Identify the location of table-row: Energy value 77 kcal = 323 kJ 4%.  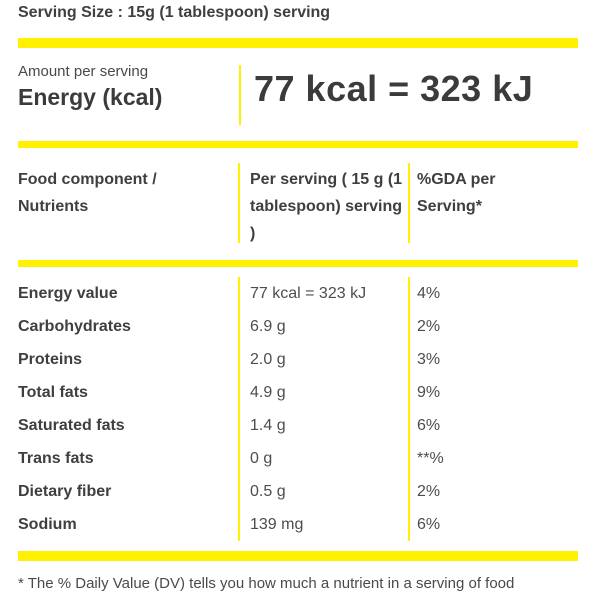
(300, 293).